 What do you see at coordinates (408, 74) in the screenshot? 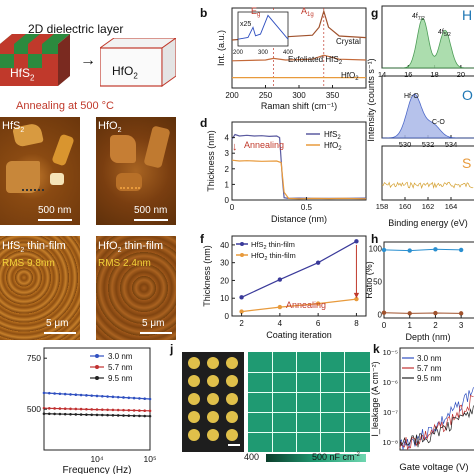
I see `x-tick-label: 16` at bounding box center [408, 74].